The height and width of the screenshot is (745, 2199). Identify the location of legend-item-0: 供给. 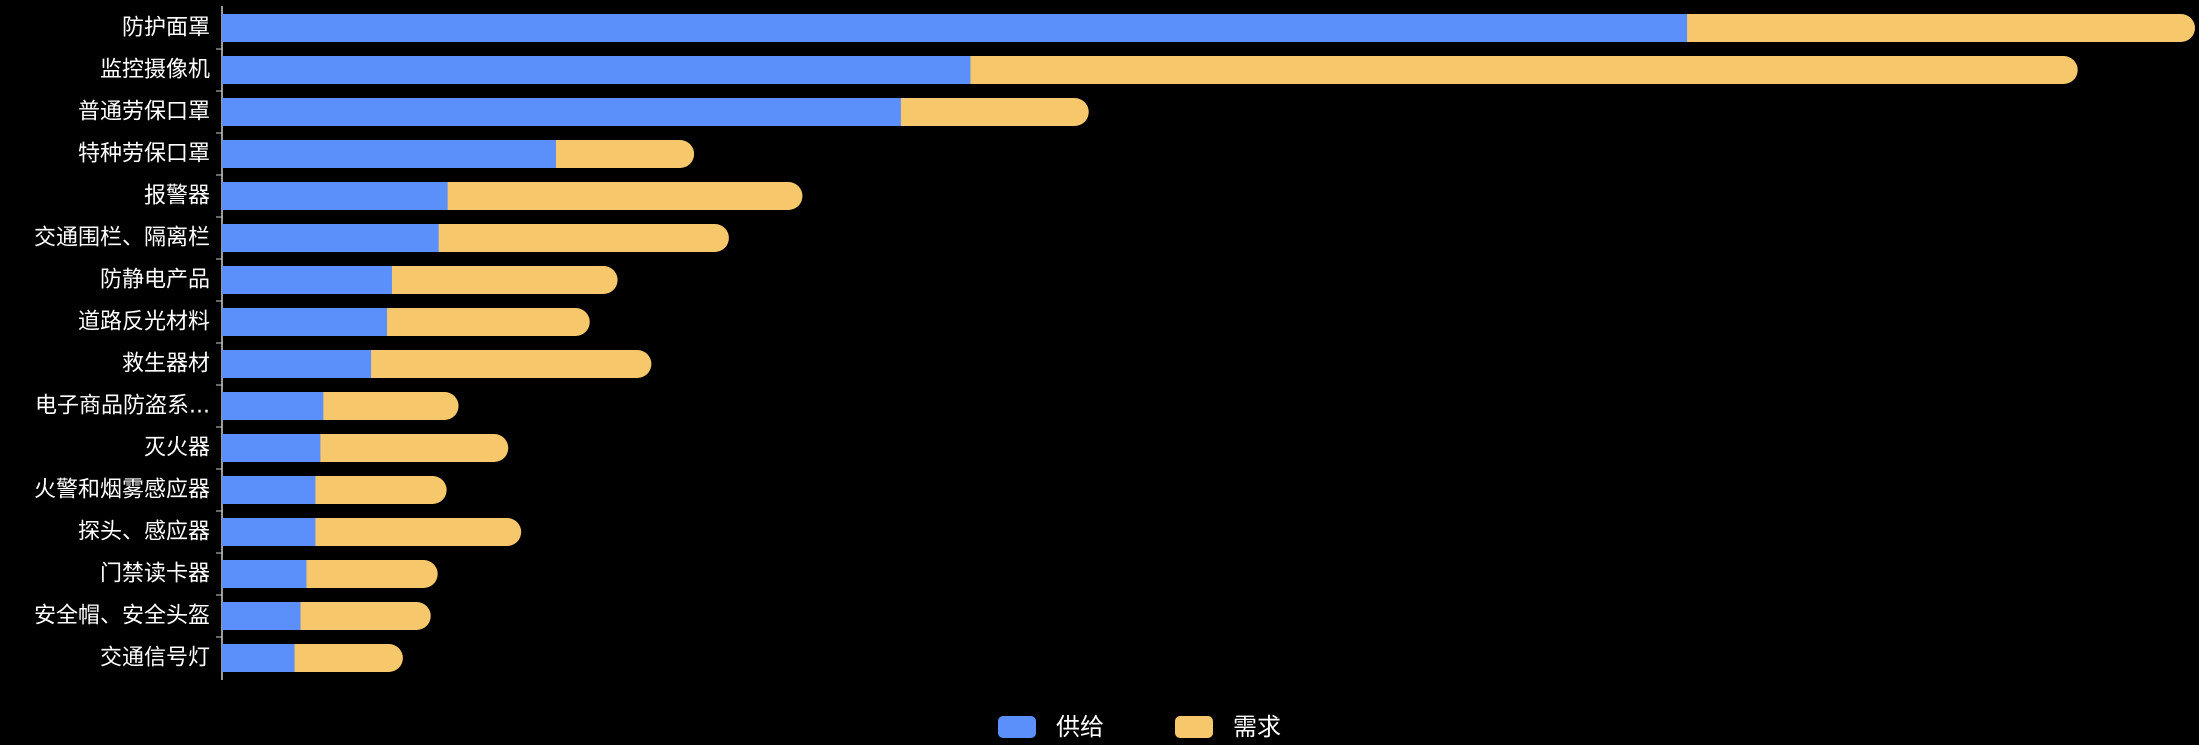
(1051, 727).